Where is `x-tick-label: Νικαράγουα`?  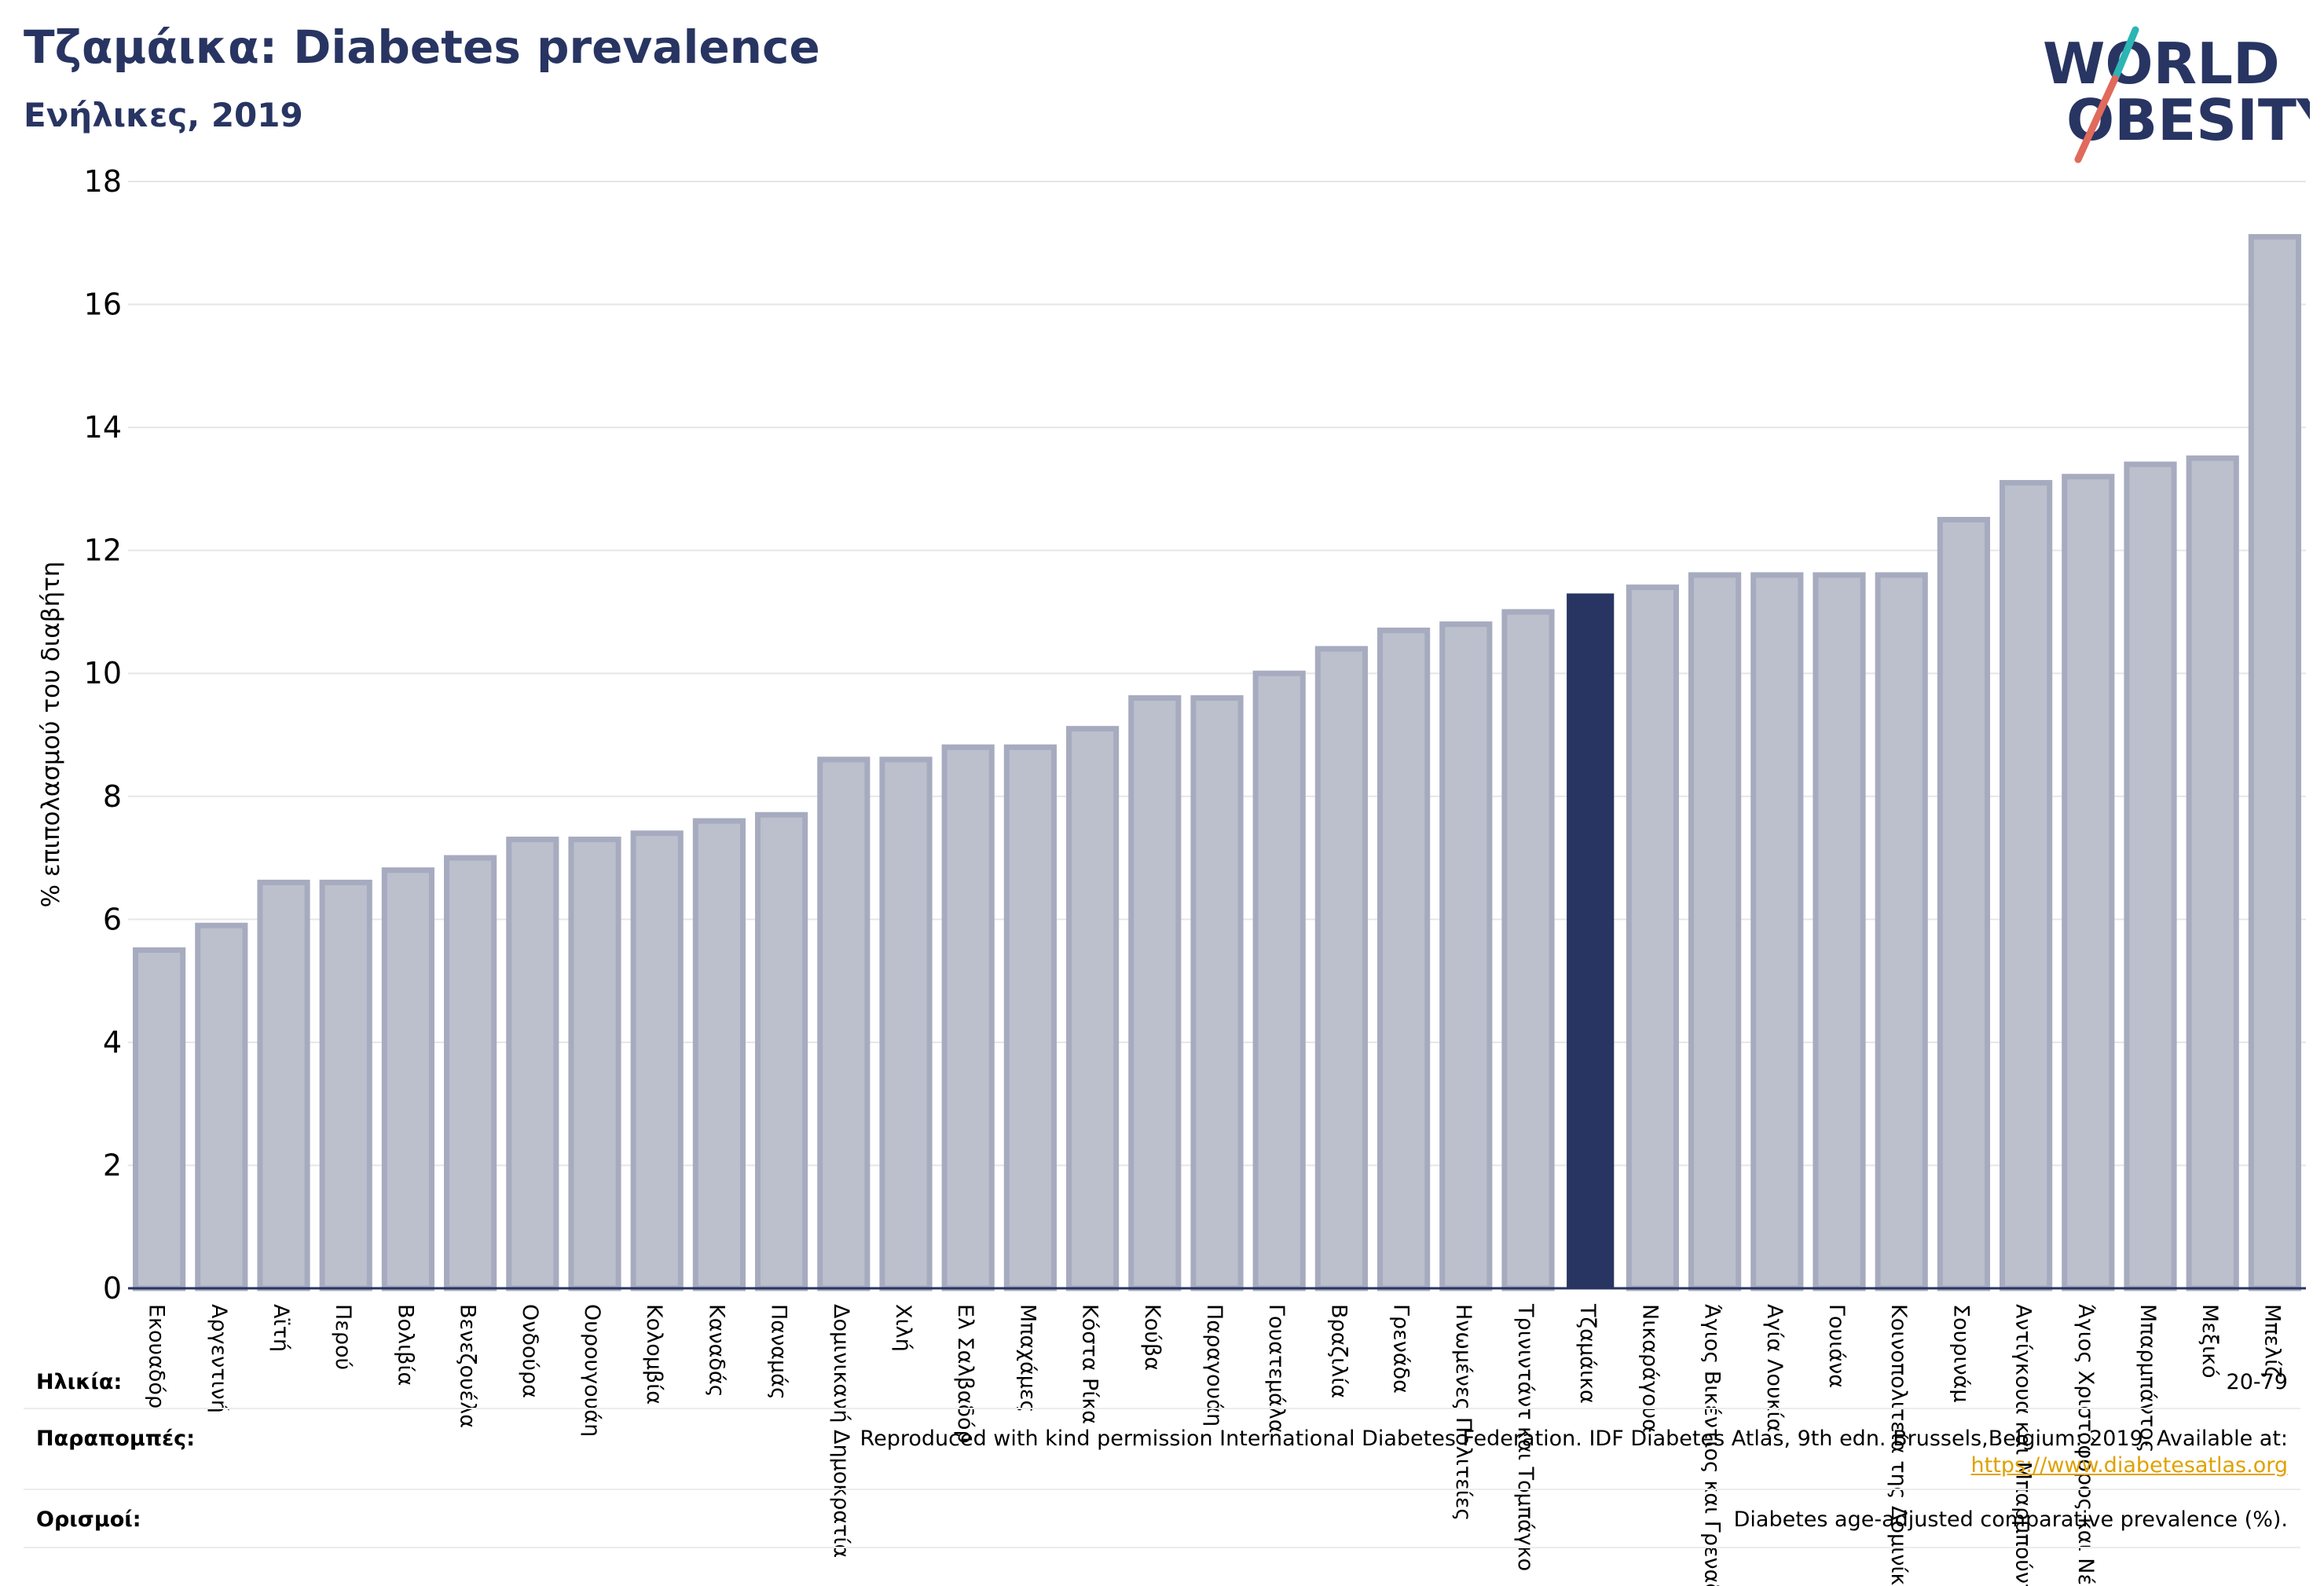
x-tick-label: Νικαράγουα is located at coordinates (1649, 1368).